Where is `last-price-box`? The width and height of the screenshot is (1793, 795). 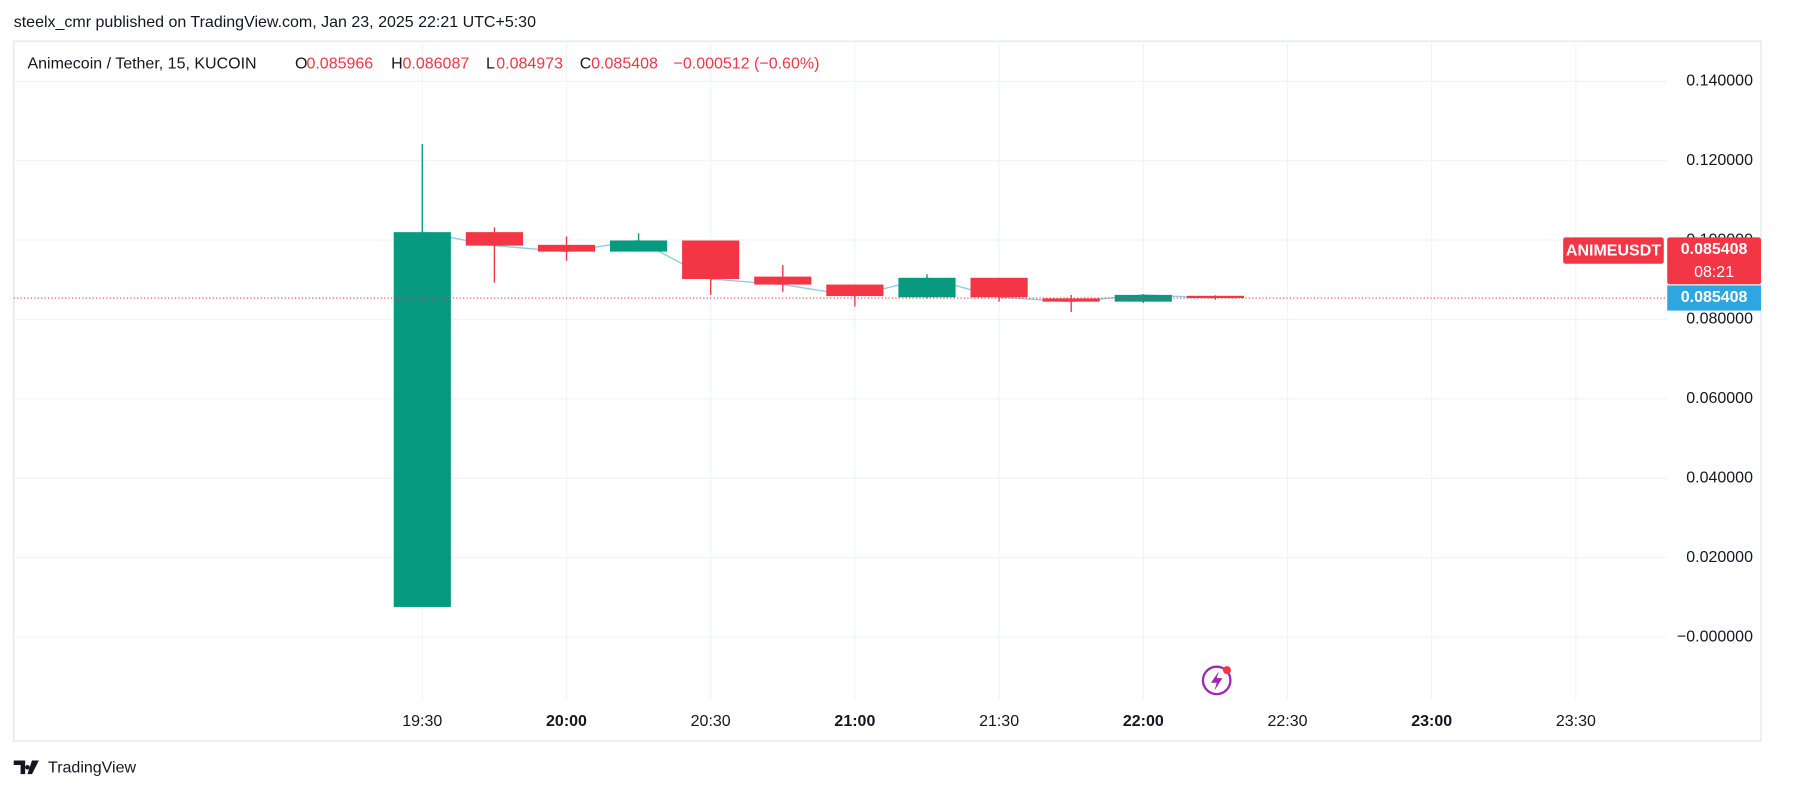 last-price-box is located at coordinates (1714, 298).